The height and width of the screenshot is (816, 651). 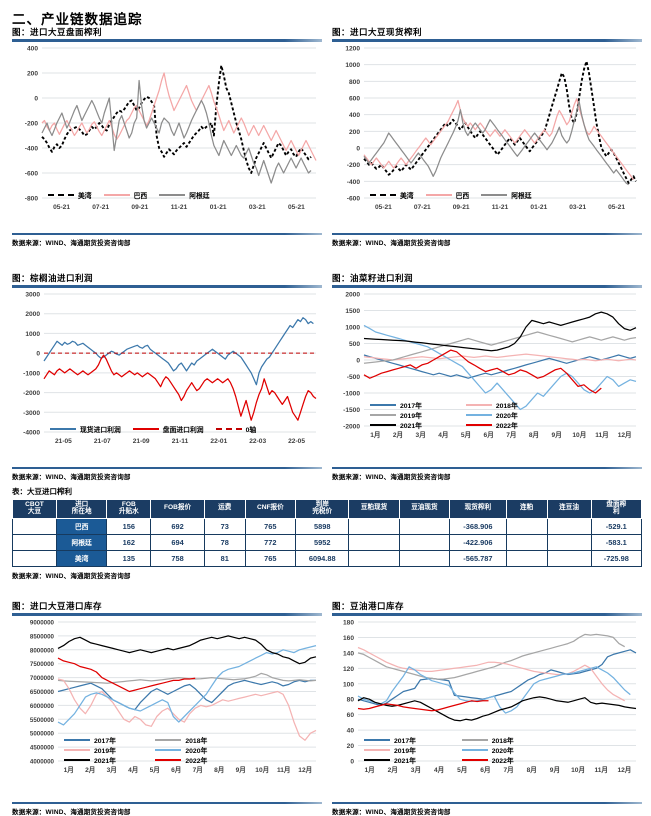 What do you see at coordinates (322, 509) in the screenshot?
I see `table-col-header: 到岸 完税价` at bounding box center [322, 509].